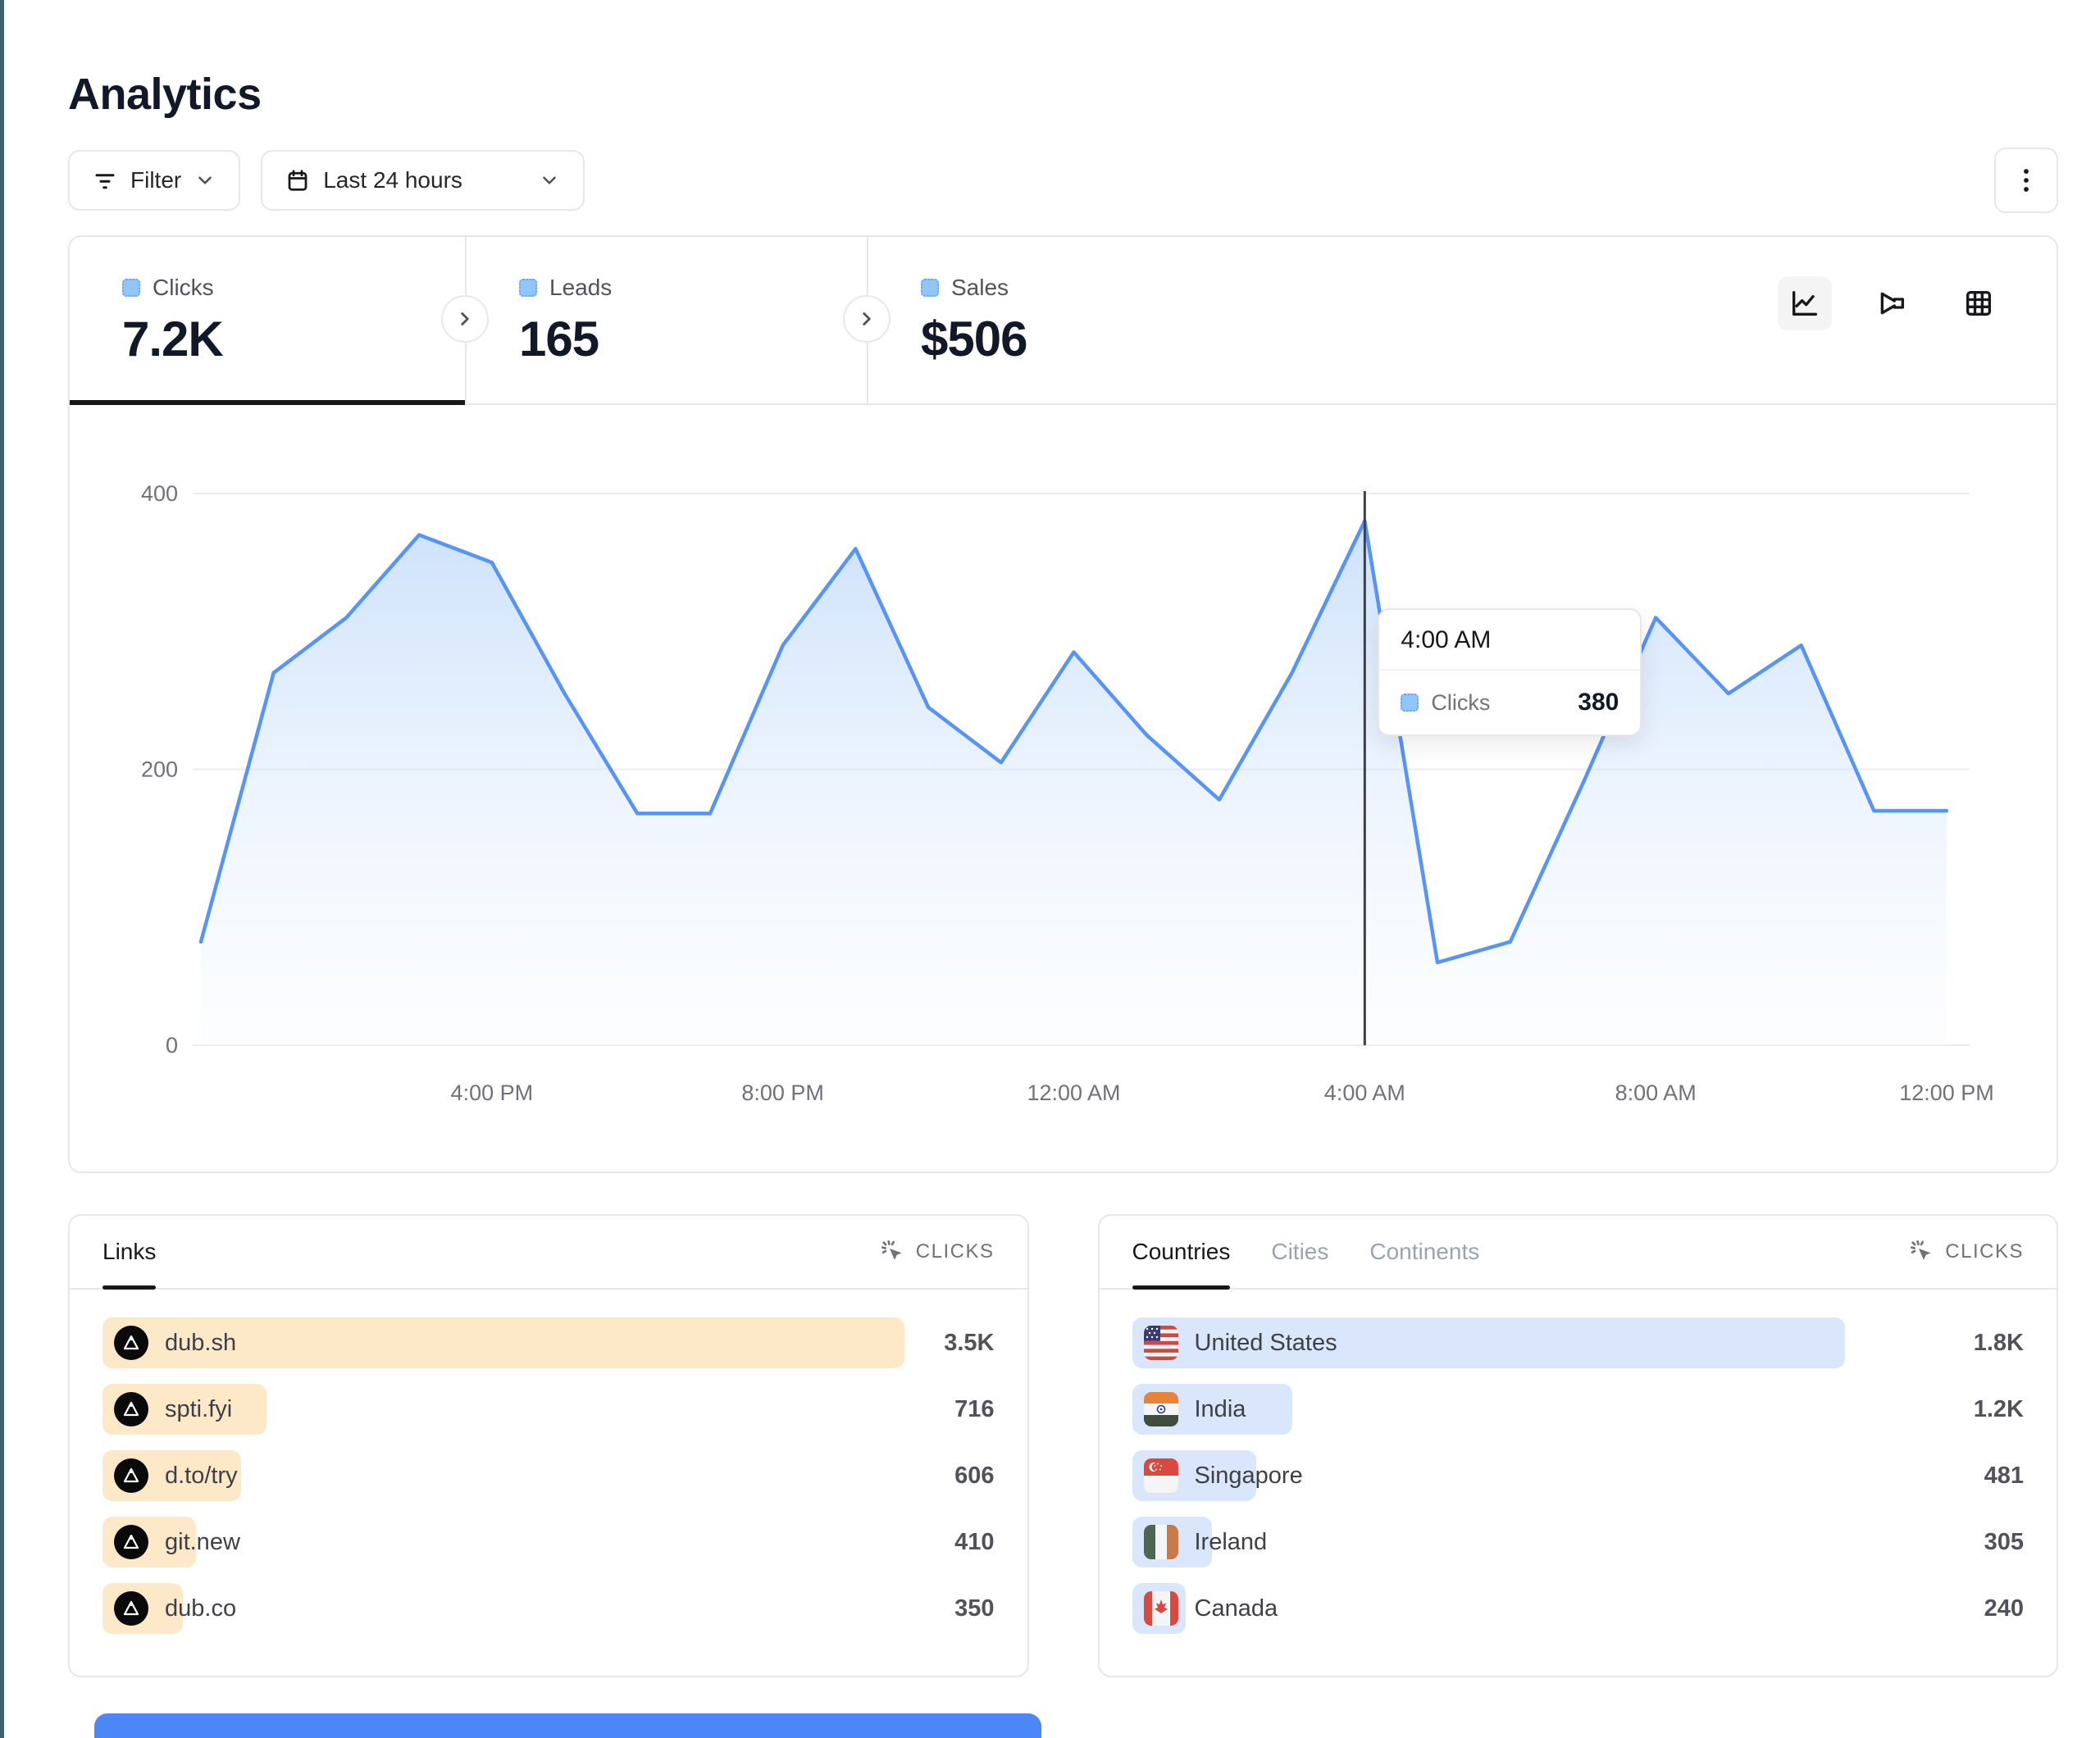  Describe the element at coordinates (2004, 1608) in the screenshot. I see `row-value: 240` at that location.